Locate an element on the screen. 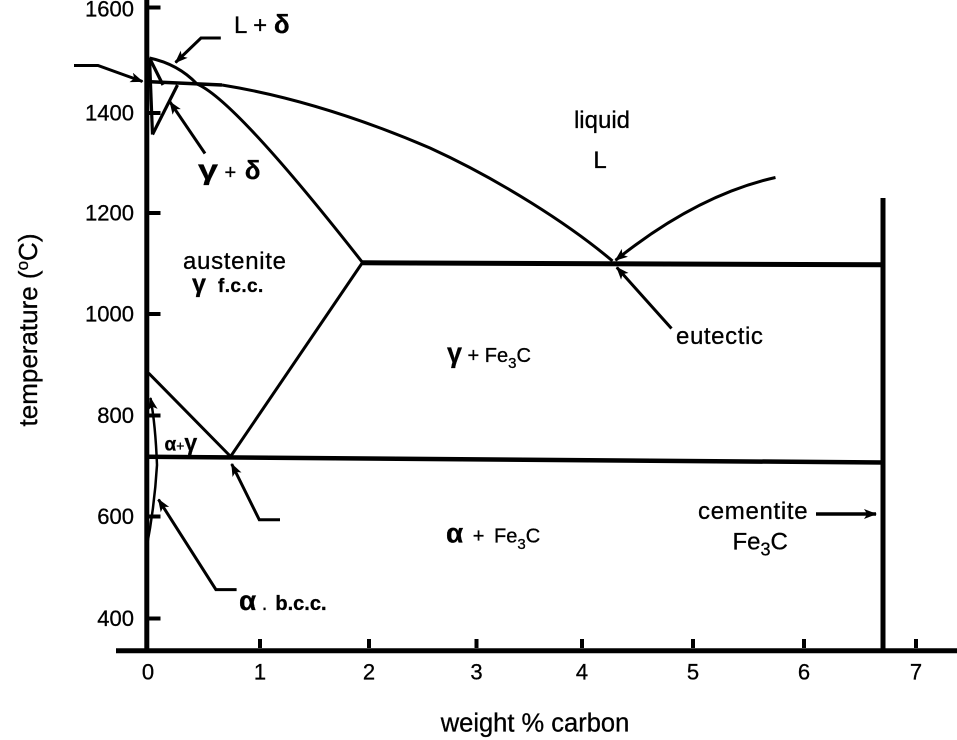 This screenshot has width=957, height=740. svg-text: L is located at coordinates (599, 160).